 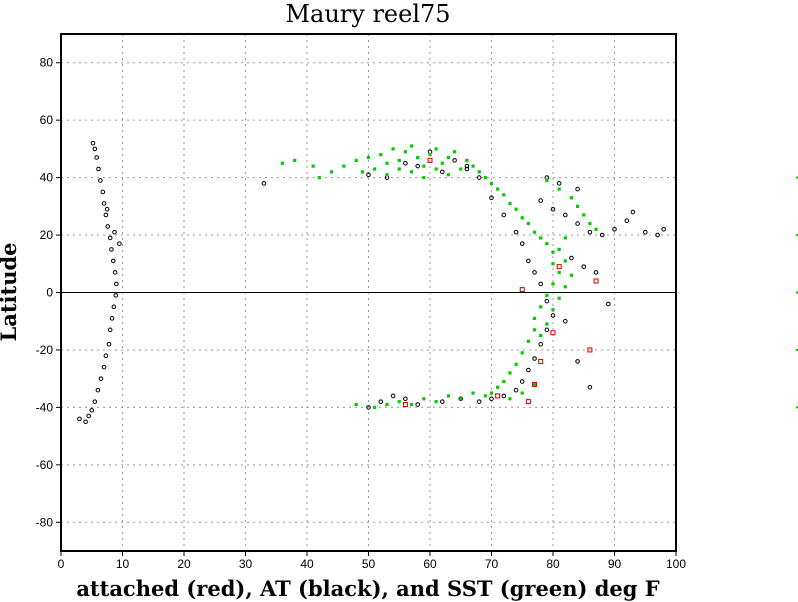 I want to click on x-tick-label: 90, so click(x=615, y=564).